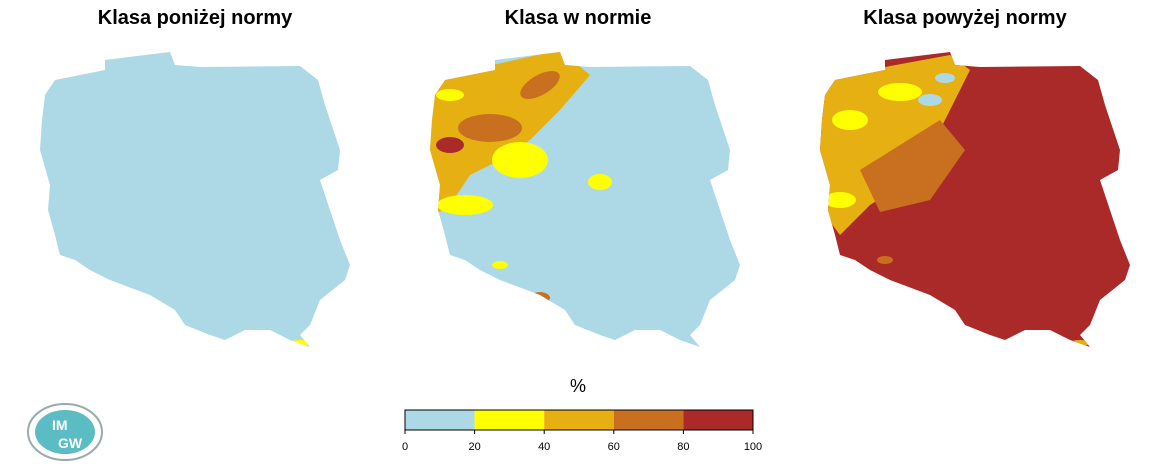 The image size is (1159, 464). I want to click on logo-text: GW, so click(70, 443).